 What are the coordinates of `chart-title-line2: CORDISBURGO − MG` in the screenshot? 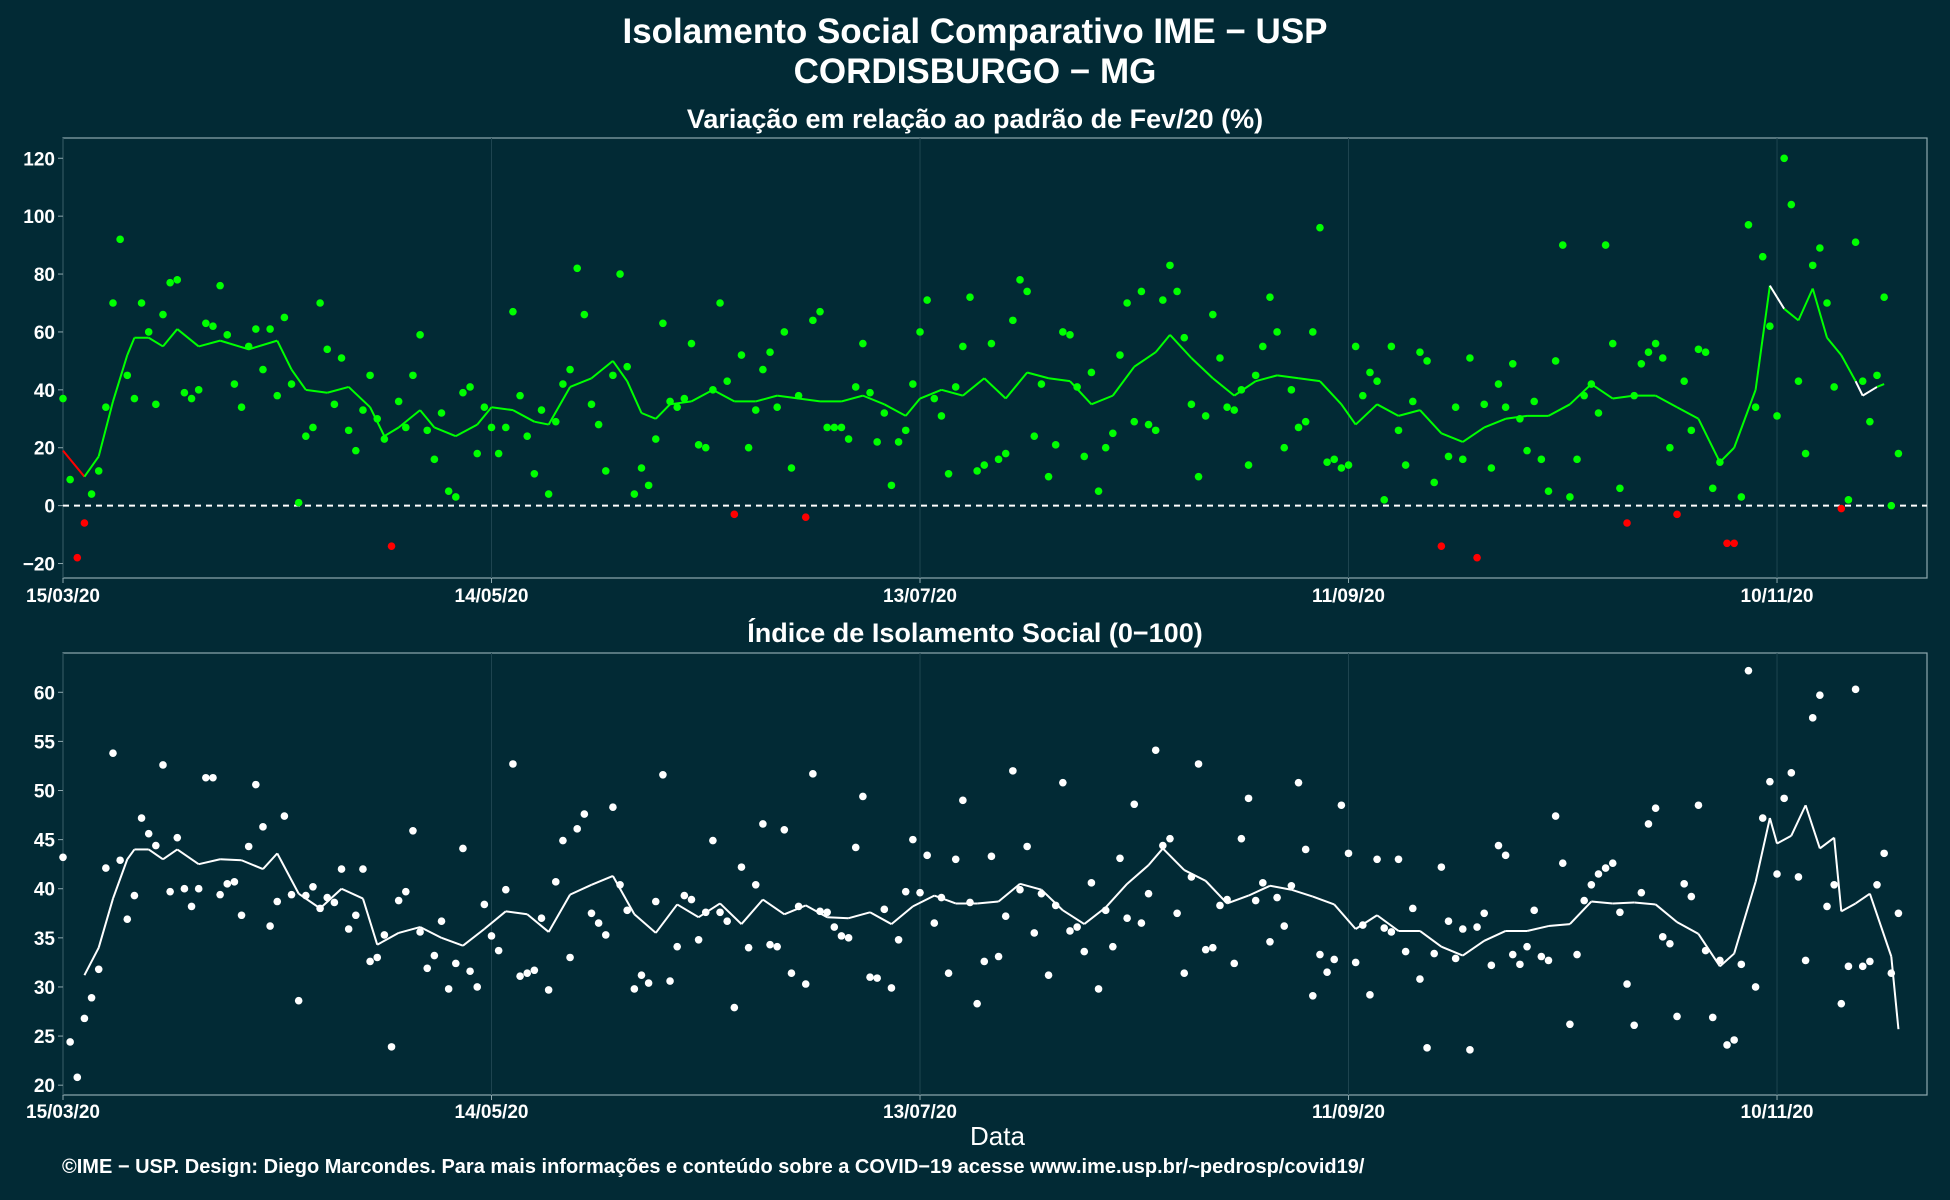 It's located at (975, 71).